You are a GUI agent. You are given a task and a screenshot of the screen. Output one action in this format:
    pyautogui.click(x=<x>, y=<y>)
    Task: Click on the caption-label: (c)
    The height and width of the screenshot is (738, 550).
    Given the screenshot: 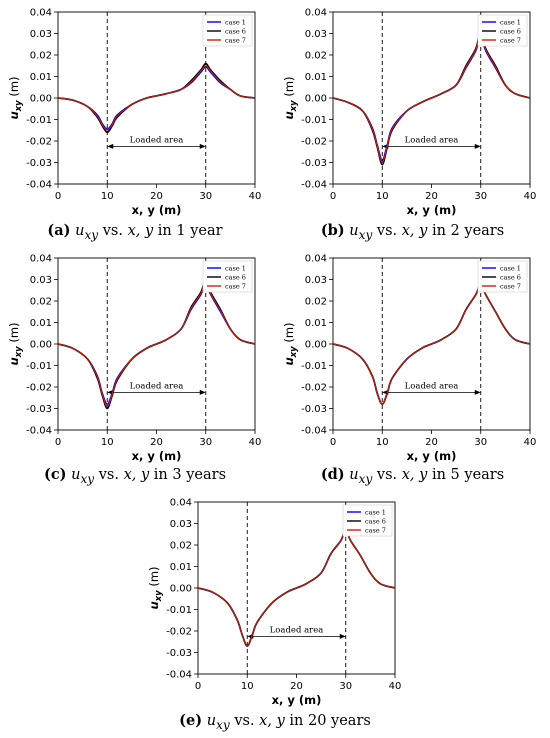 What is the action you would take?
    pyautogui.click(x=55, y=474)
    